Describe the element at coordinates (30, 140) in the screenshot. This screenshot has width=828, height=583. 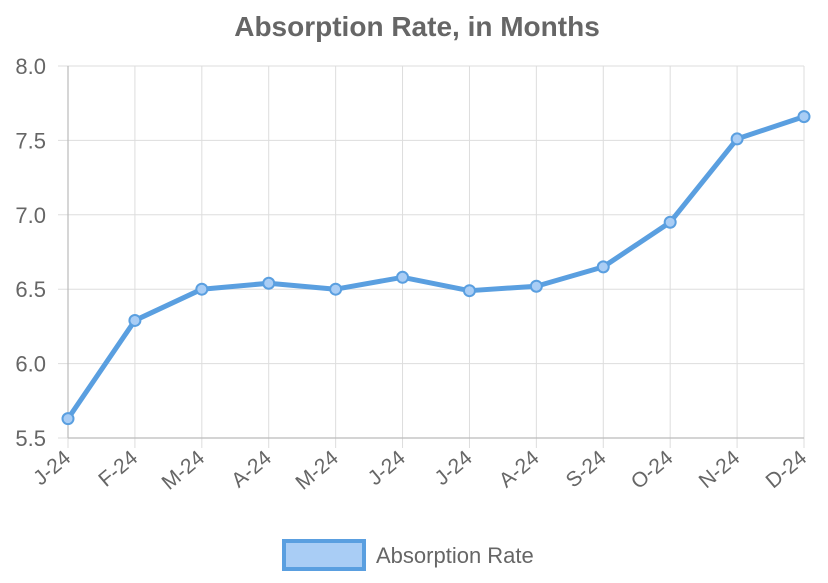
I see `y-tick-label: 7.5` at that location.